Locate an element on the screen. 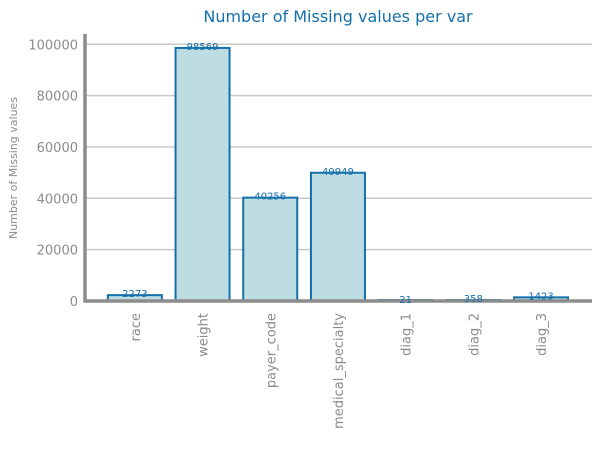  y-tick-label: 100000 is located at coordinates (53, 45).